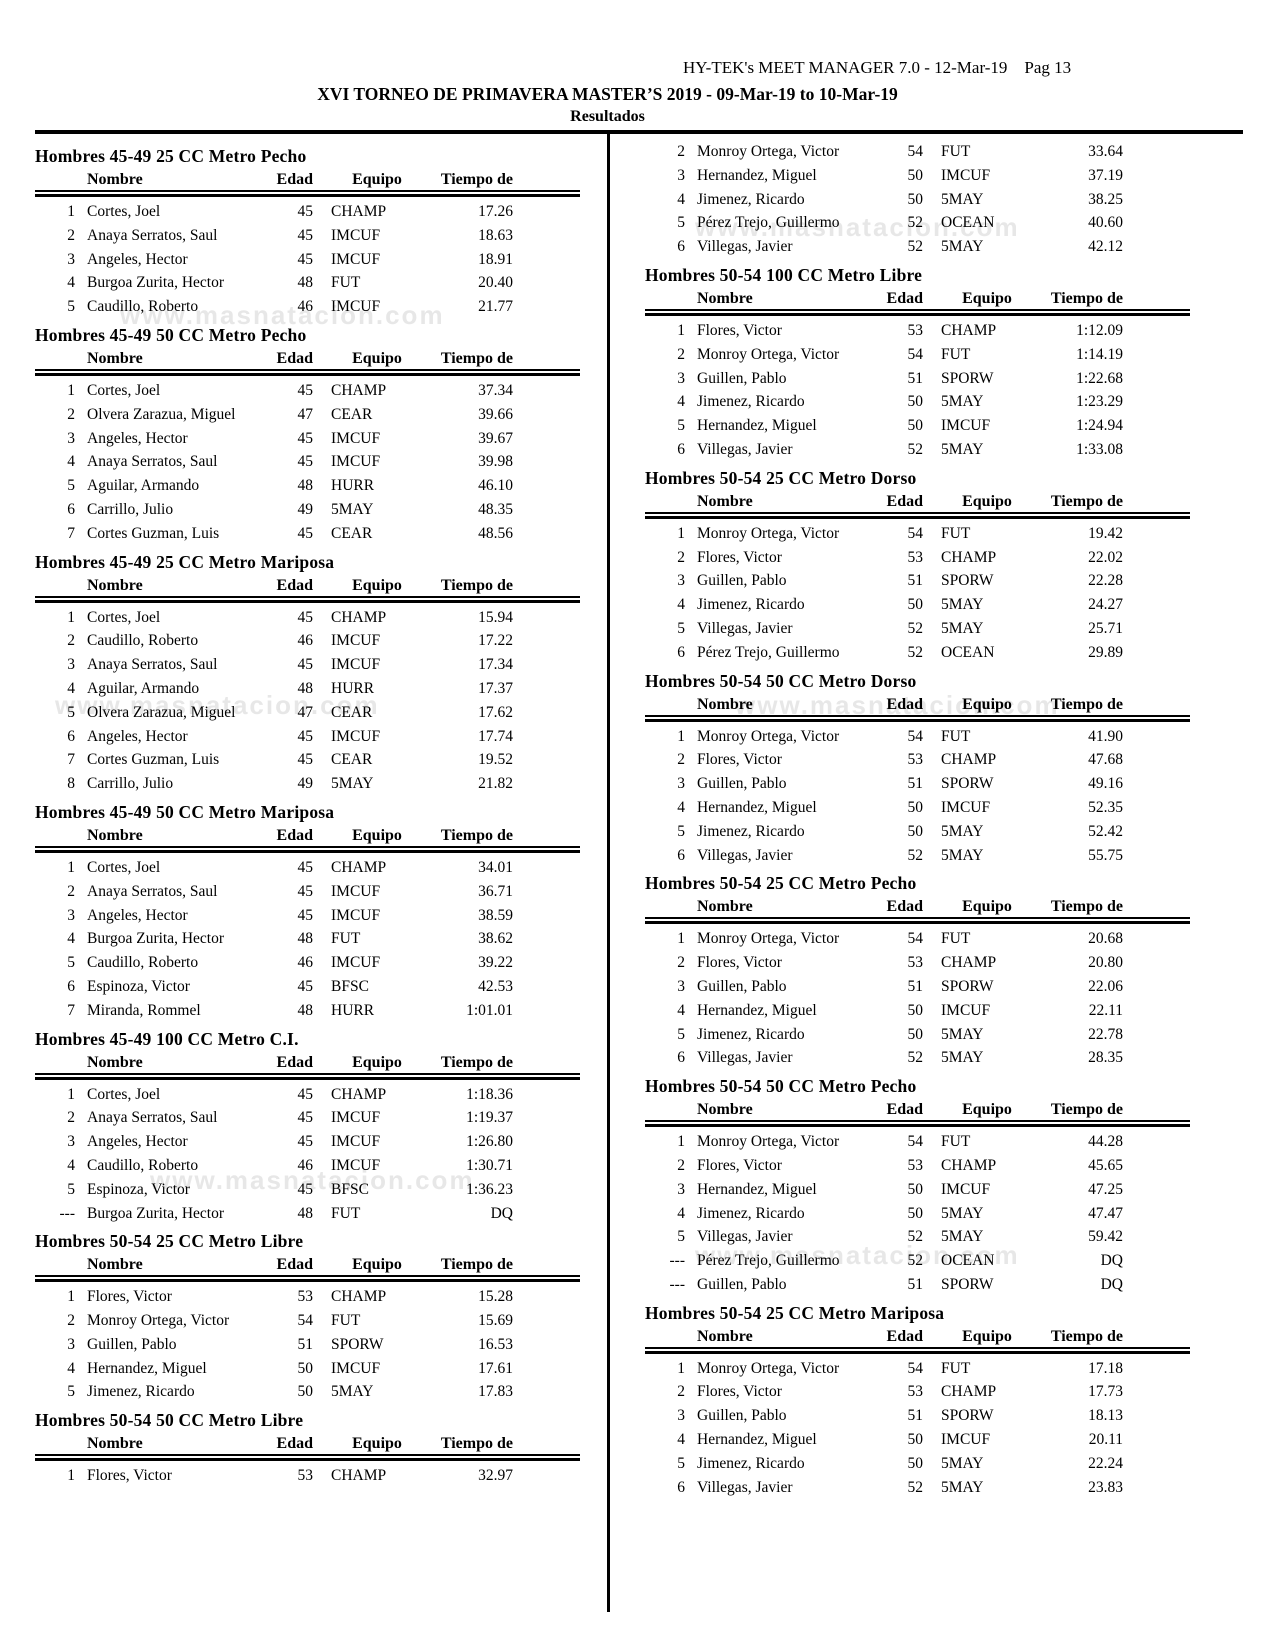 This screenshot has width=1275, height=1650. What do you see at coordinates (495, 1476) in the screenshot?
I see `time-cell: 32.97` at bounding box center [495, 1476].